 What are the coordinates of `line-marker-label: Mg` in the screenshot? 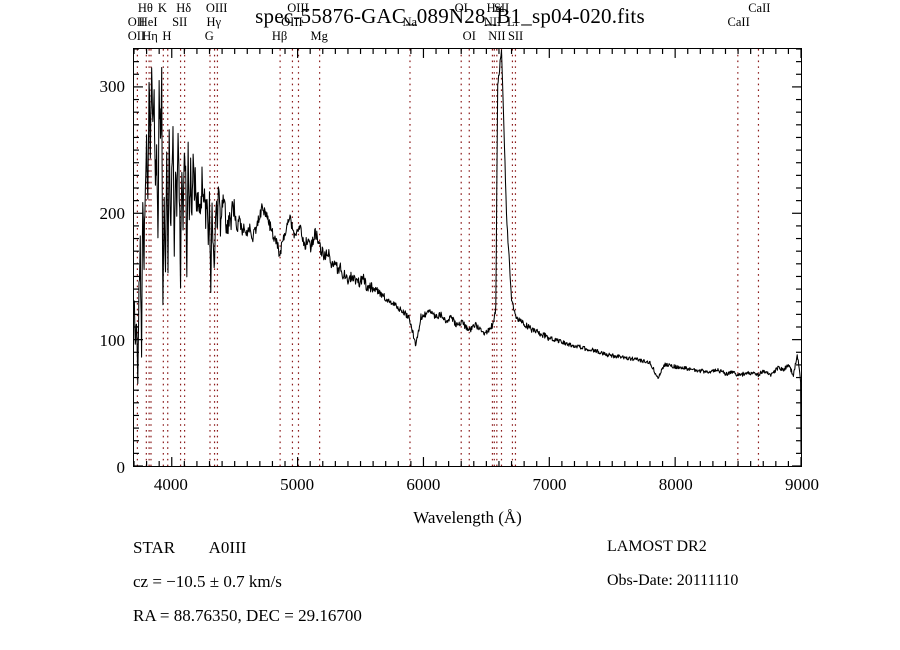 It's located at (319, 36).